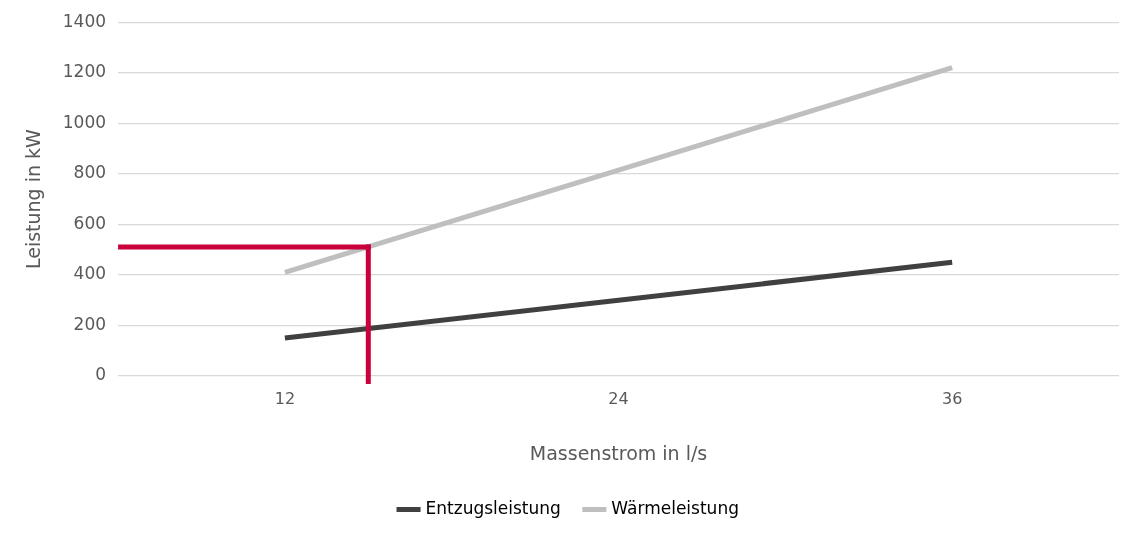  I want to click on y-tick-label: 1400, so click(84, 20).